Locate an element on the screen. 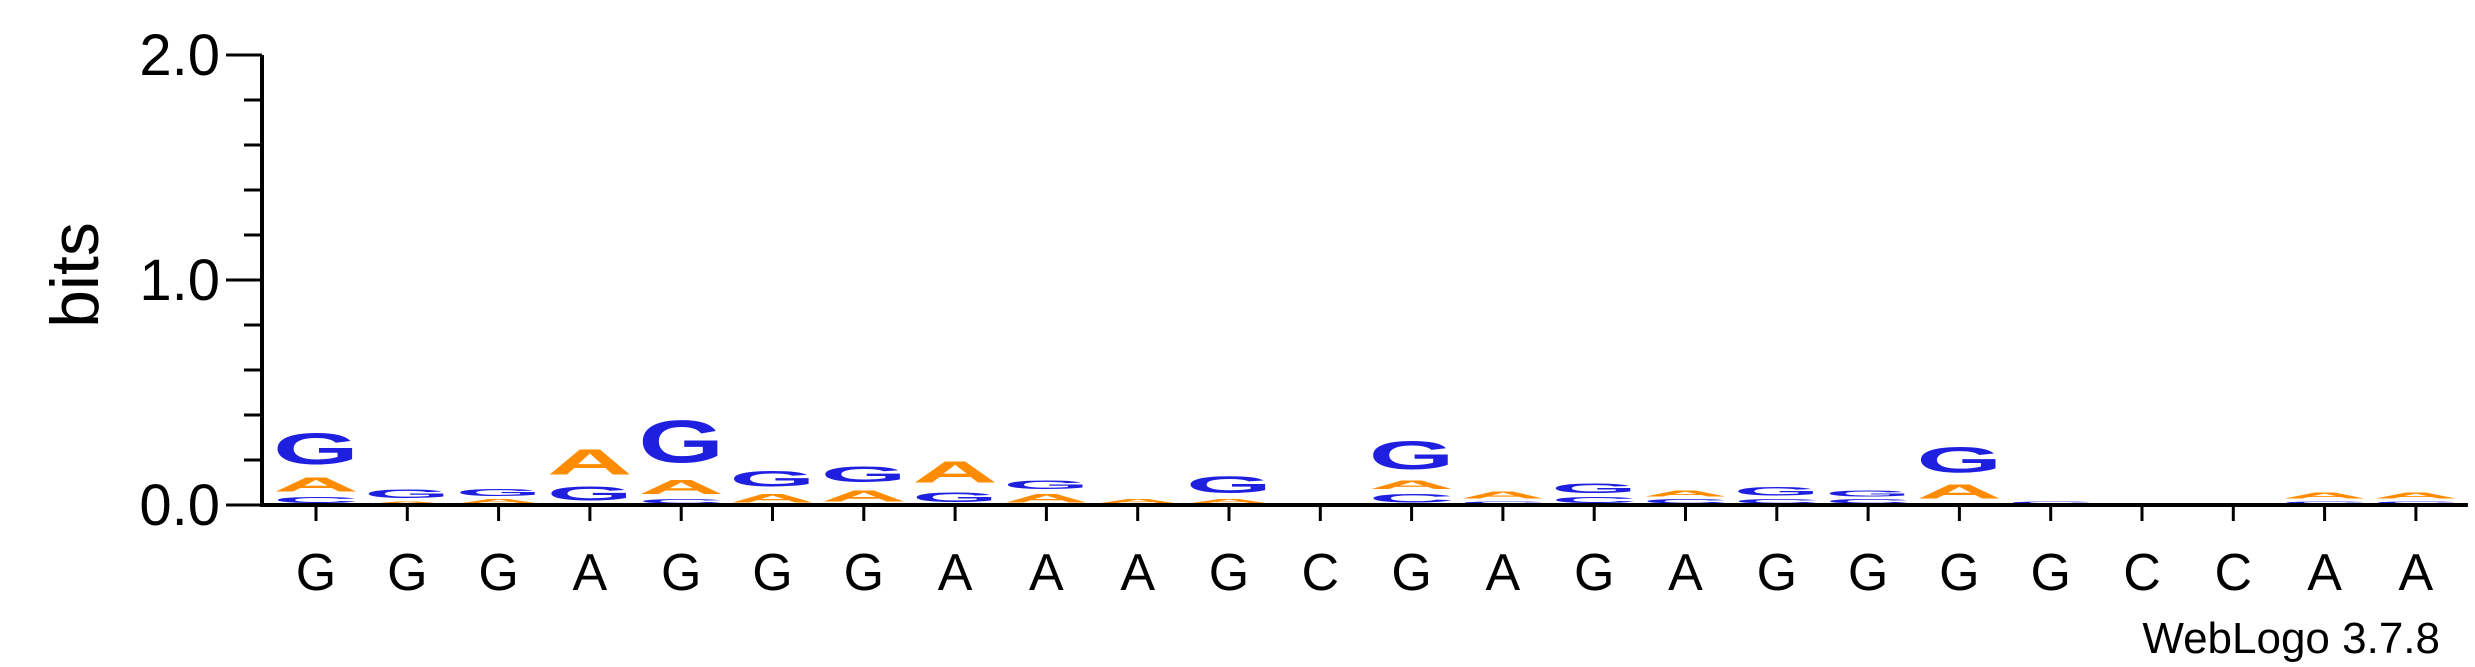  y-tick-label: 0.0 is located at coordinates (179, 505).